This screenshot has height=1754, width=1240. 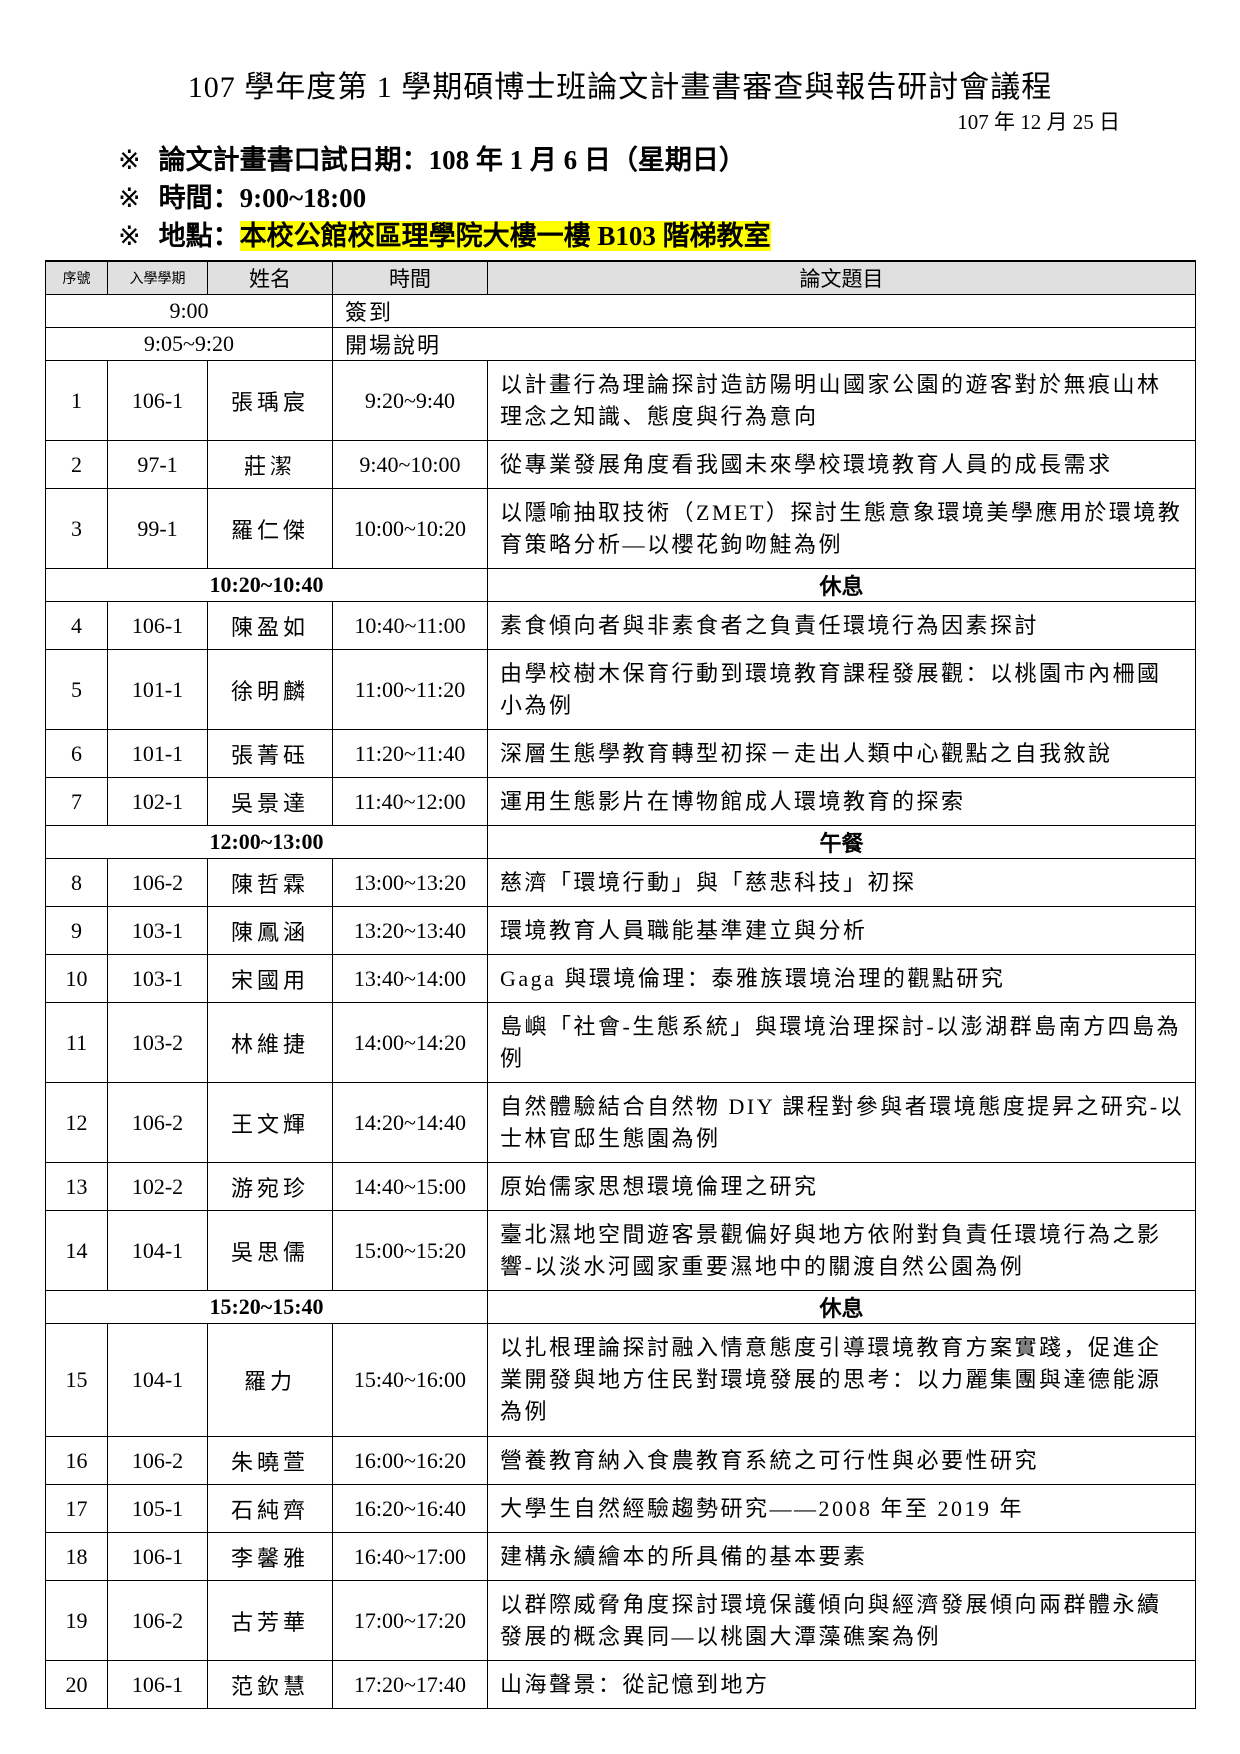 What do you see at coordinates (157, 277) in the screenshot?
I see `col-term: 入學學期` at bounding box center [157, 277].